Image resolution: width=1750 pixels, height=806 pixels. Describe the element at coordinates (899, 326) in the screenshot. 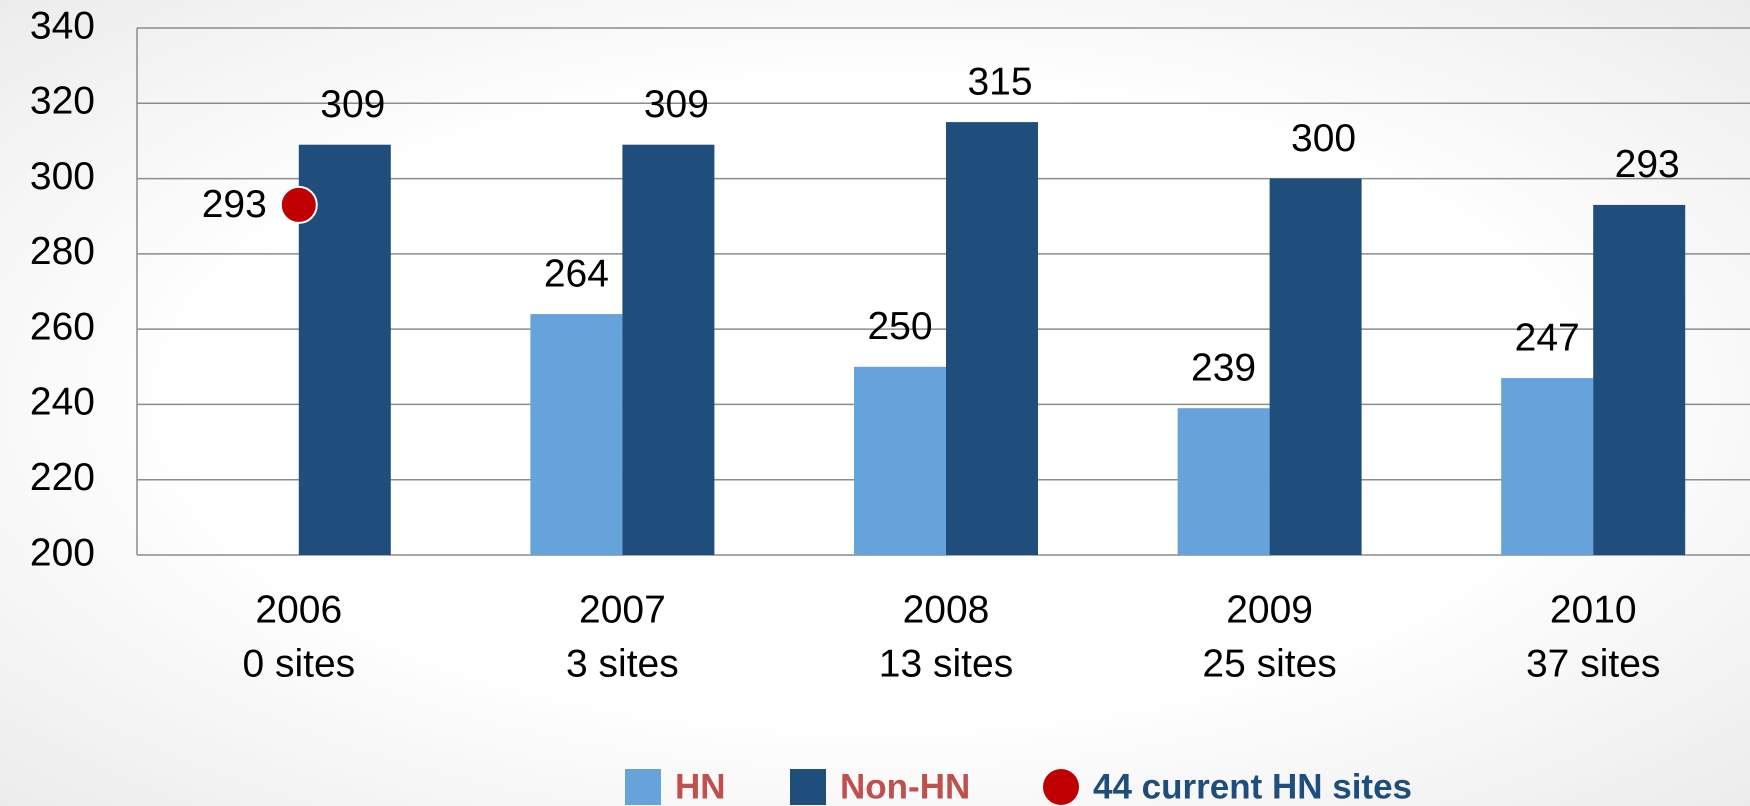

I see `data-label: 250` at that location.